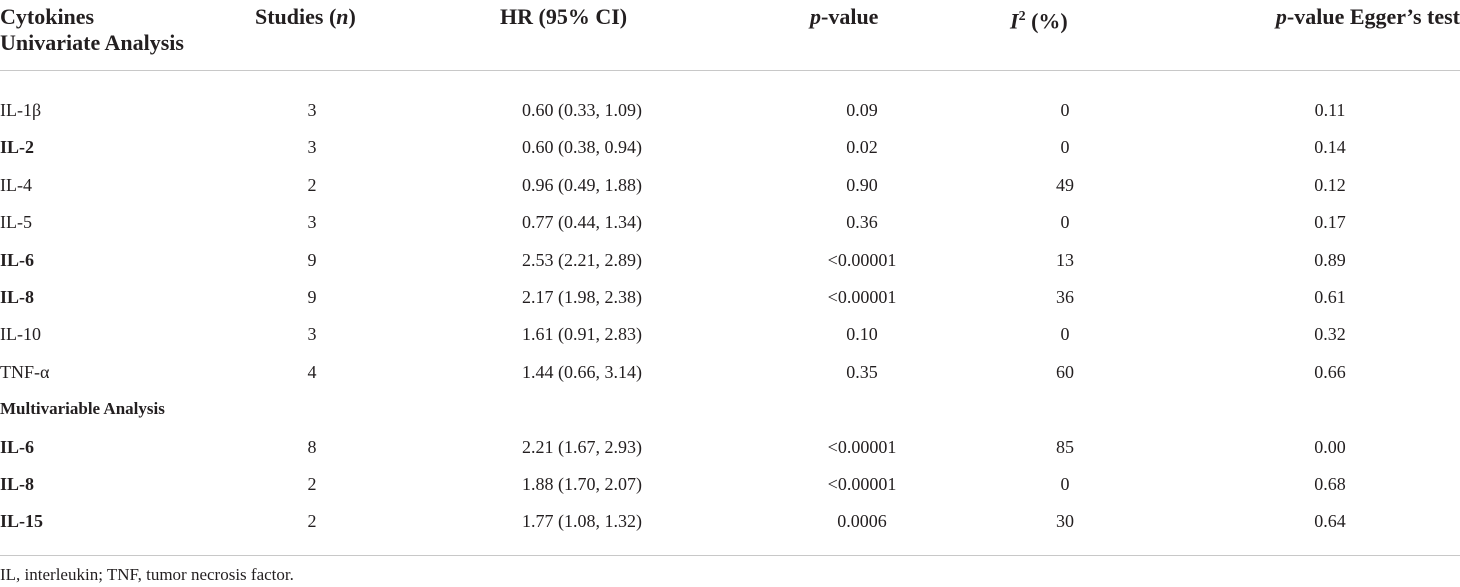 The height and width of the screenshot is (587, 1460). I want to click on header-cell: p-value, so click(844, 17).